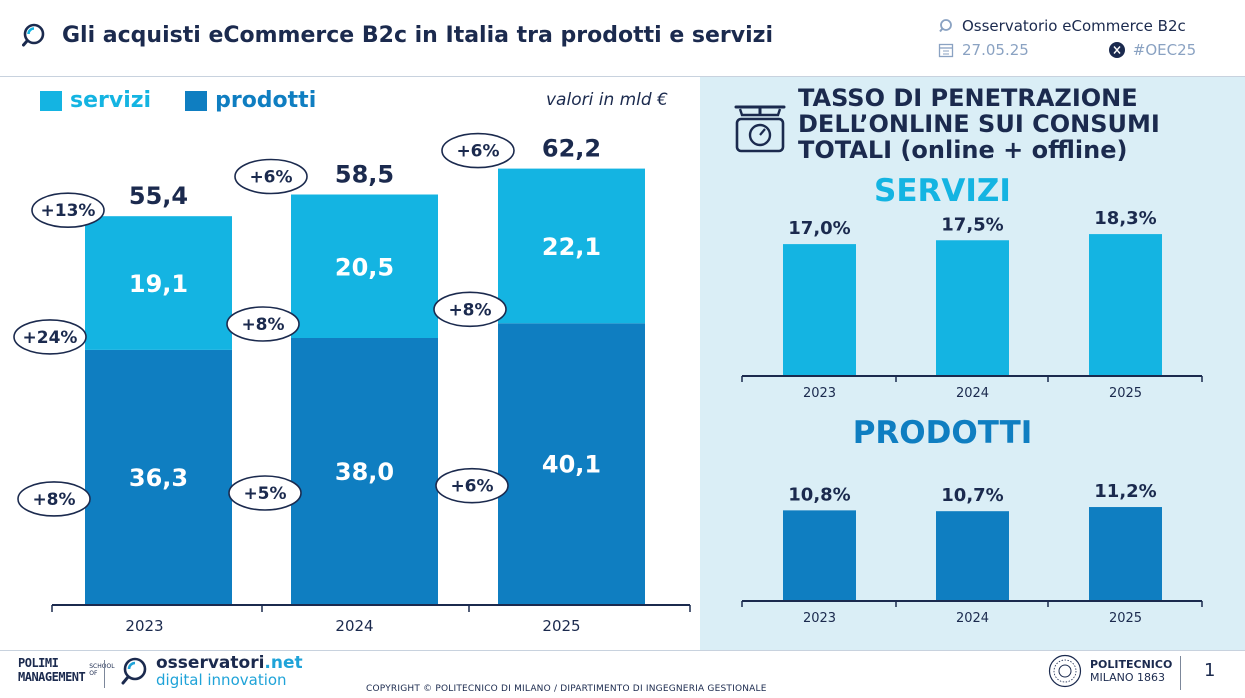  I want to click on osservatori-logo: osservatori.net digital innovation, so click(211, 671).